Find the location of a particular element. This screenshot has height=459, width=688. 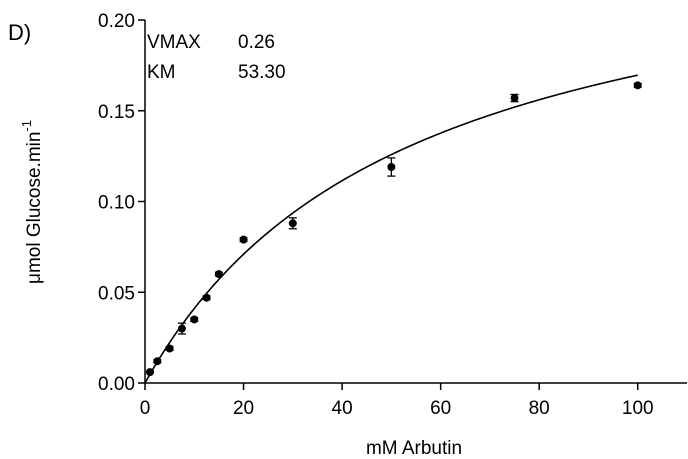

x-tick-label: 20 is located at coordinates (243, 408).